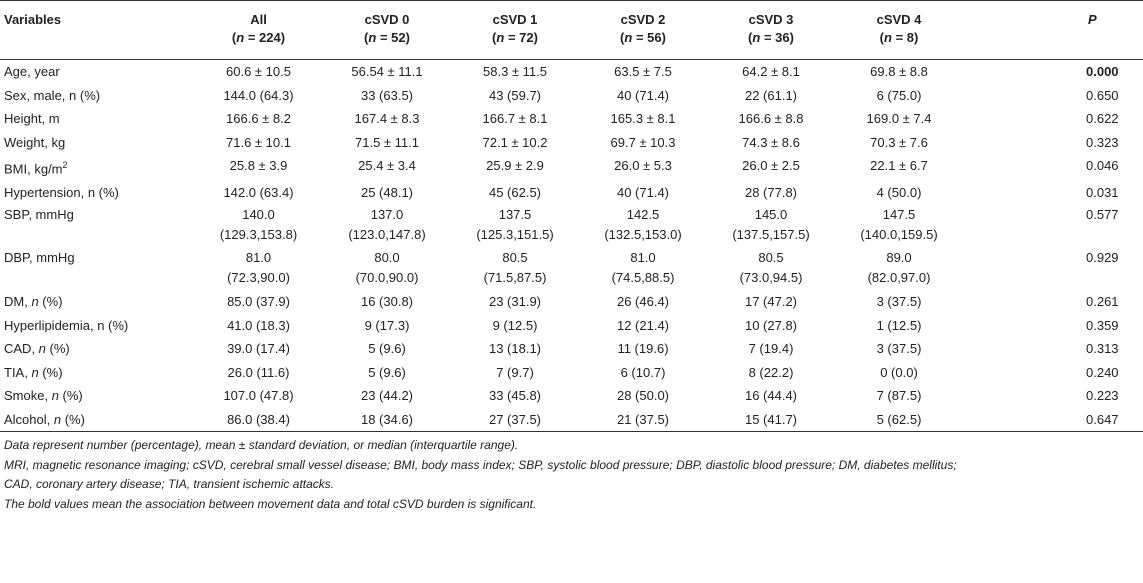 Image resolution: width=1143 pixels, height=583 pixels. I want to click on cell-csvd3: 80.5 (73.0,94.5), so click(771, 268).